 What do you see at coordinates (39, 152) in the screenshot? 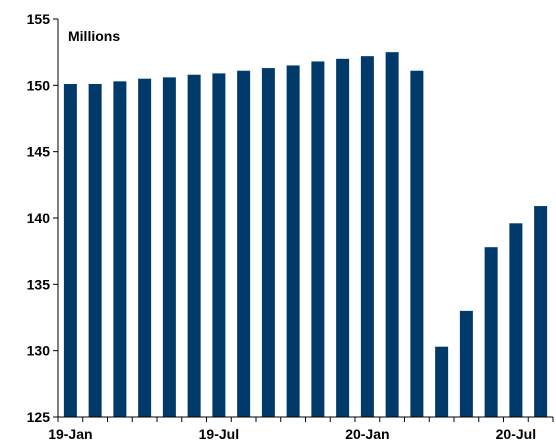
I see `y-tick-label: 145` at bounding box center [39, 152].